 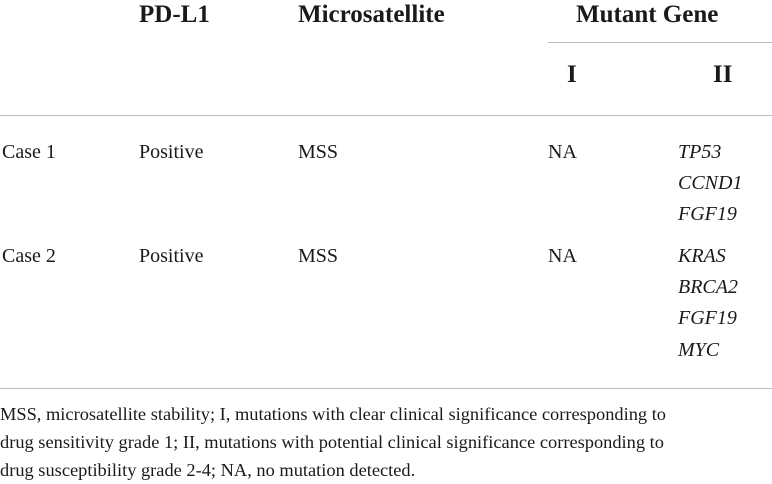 I want to click on row1-gene-ii-3: FGF19, so click(x=707, y=214).